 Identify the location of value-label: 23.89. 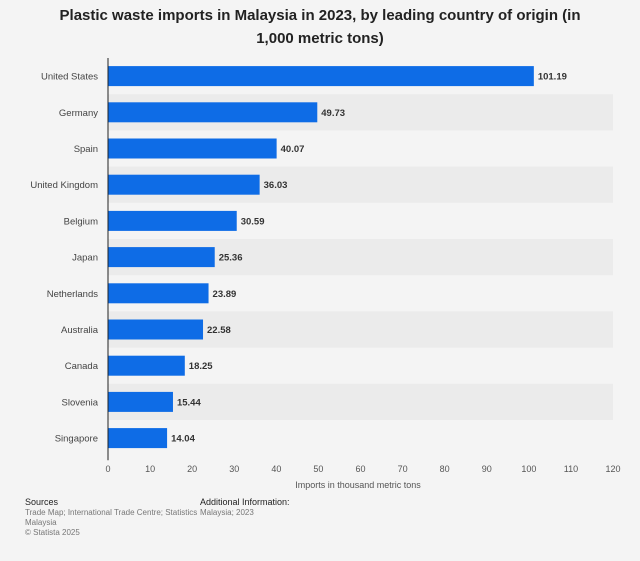
(225, 294).